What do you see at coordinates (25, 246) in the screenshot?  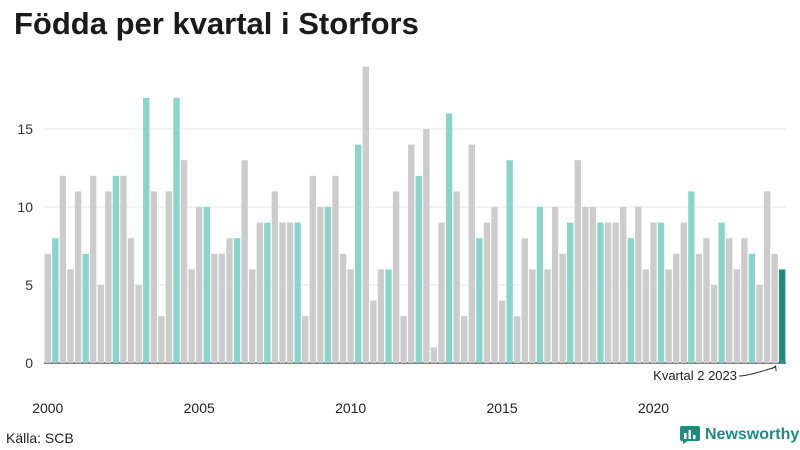 I see `y-tick-labels: 0 5 10 15` at bounding box center [25, 246].